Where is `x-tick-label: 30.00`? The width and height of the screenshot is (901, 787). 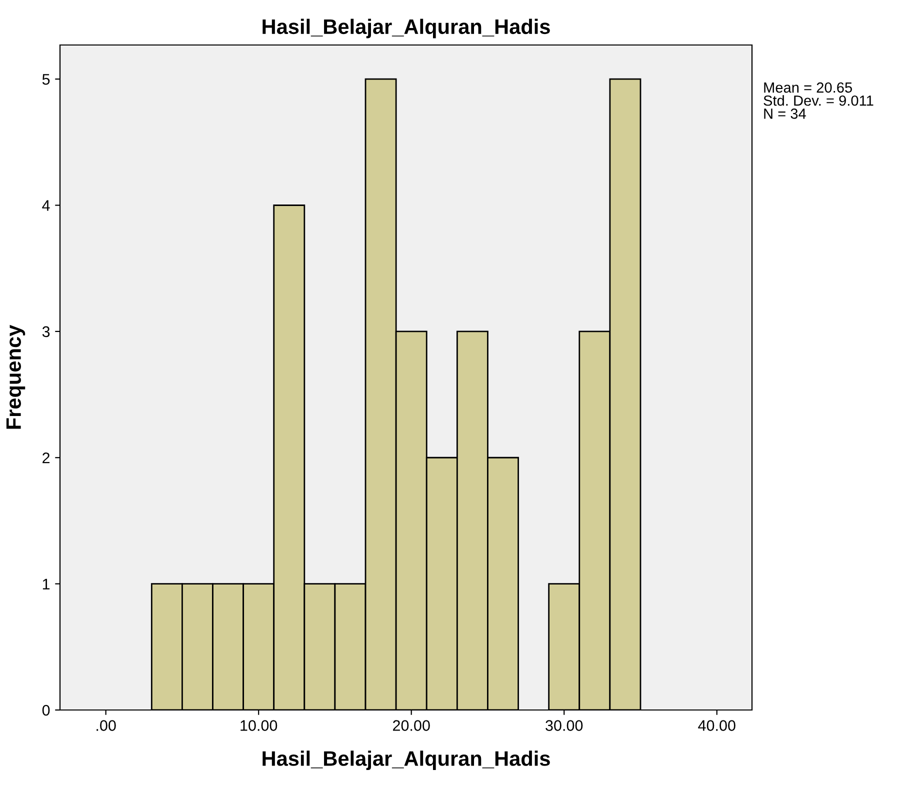 x-tick-label: 30.00 is located at coordinates (564, 725).